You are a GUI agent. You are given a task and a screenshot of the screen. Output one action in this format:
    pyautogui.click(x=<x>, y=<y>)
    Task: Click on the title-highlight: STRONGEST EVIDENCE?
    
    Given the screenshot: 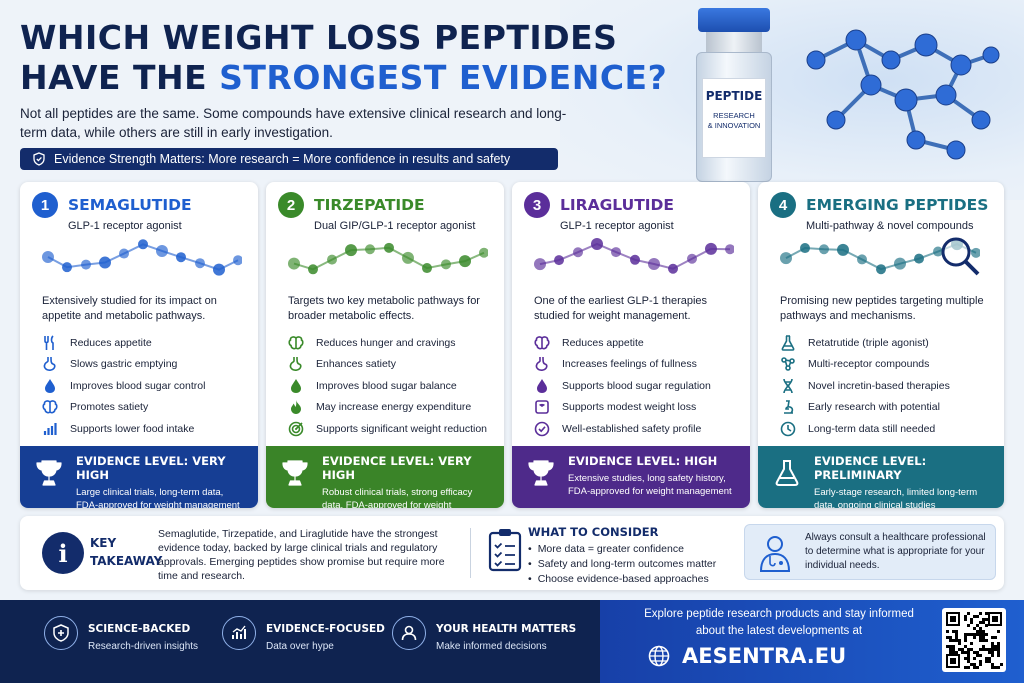 What is the action you would take?
    pyautogui.click(x=443, y=77)
    